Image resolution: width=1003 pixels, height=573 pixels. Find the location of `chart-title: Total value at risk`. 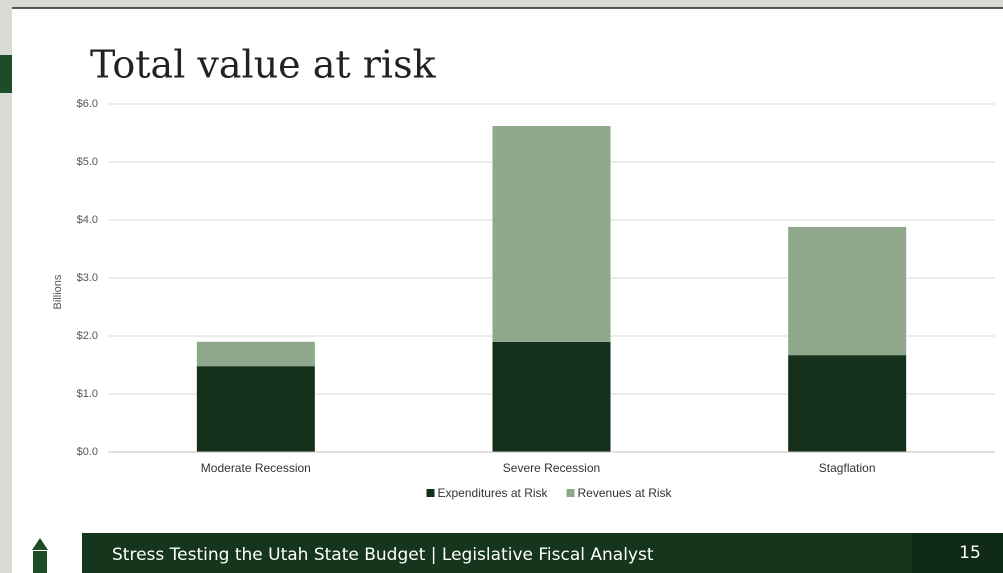

chart-title: Total value at risk is located at coordinates (263, 65).